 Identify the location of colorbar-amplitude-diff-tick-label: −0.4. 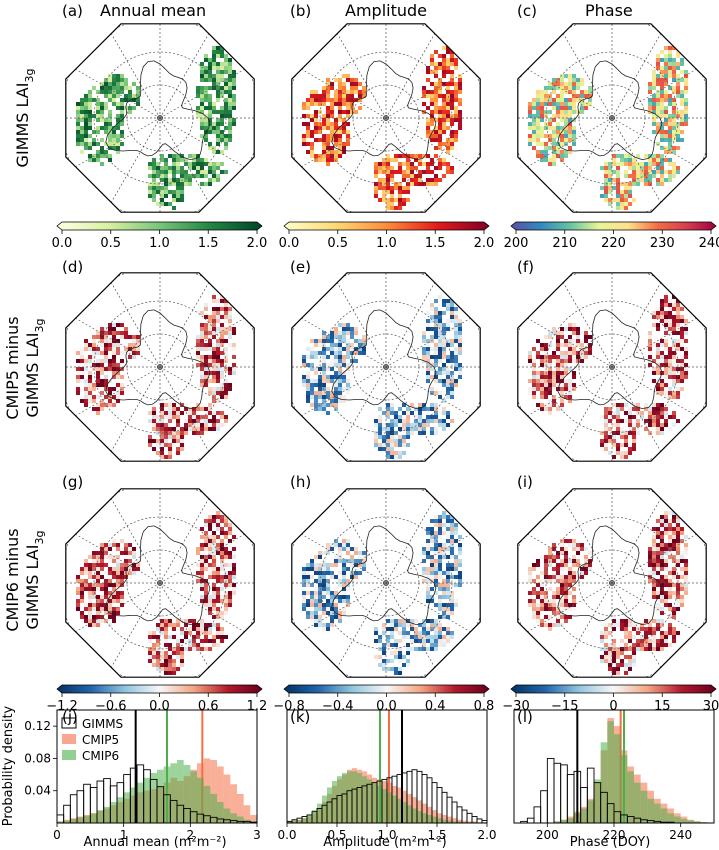
(338, 706).